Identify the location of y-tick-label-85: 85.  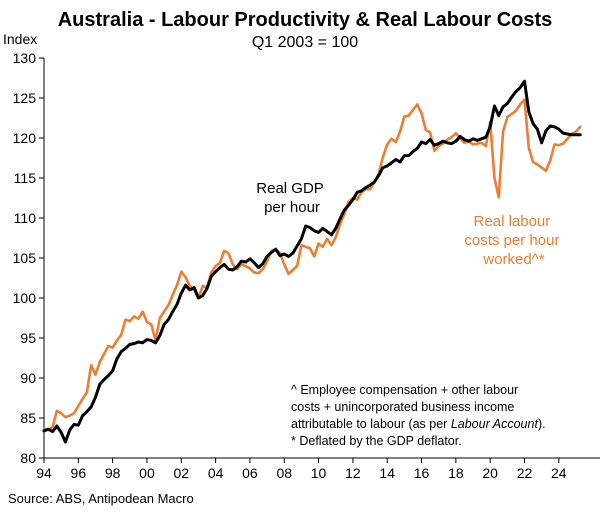
(28, 418).